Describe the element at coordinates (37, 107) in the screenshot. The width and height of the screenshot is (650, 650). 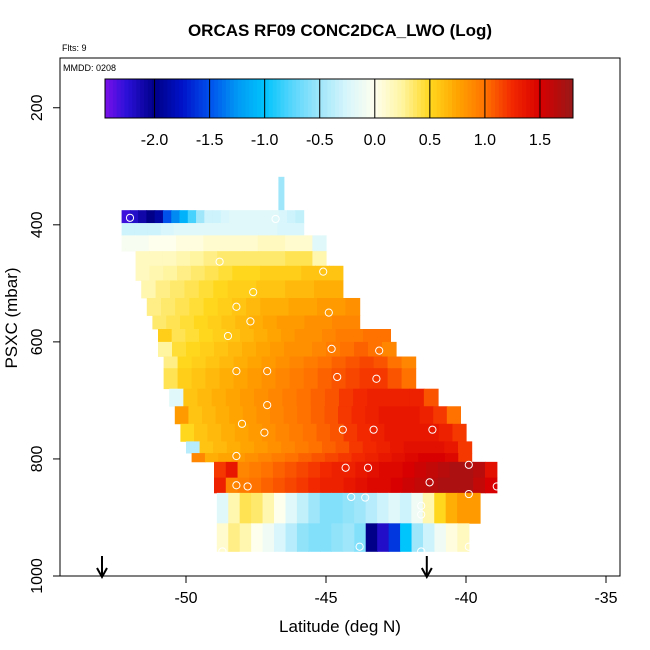
I see `y-tick-label: 200` at that location.